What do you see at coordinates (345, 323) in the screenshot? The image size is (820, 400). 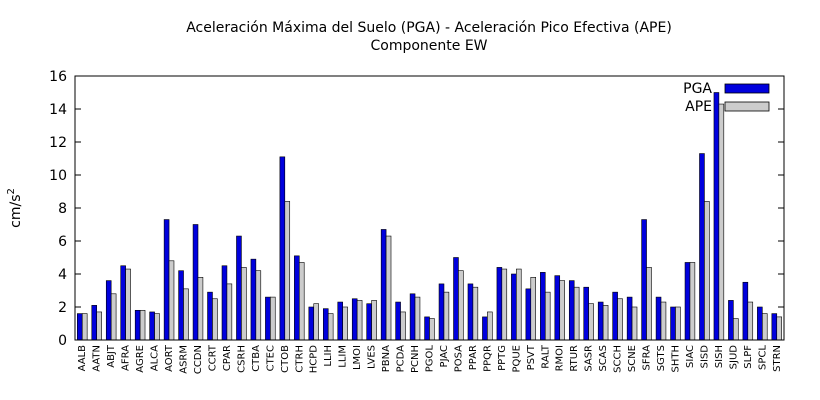 I see `bar-ape-llim` at bounding box center [345, 323].